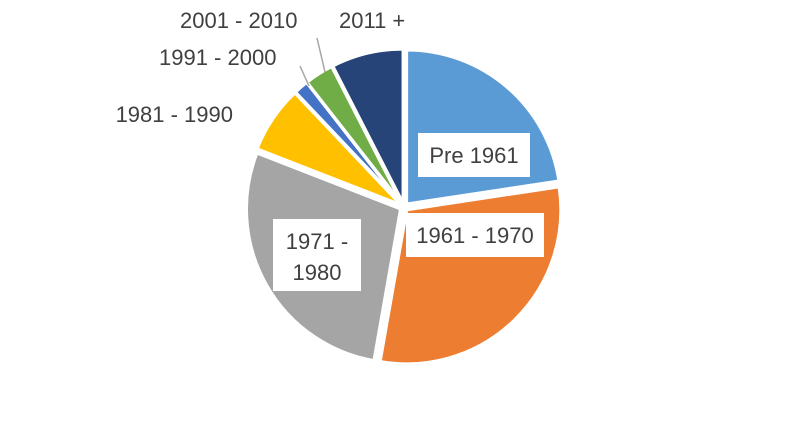 The image size is (811, 423). Describe the element at coordinates (483, 127) in the screenshot. I see `pie-slice-pre-1961` at that location.